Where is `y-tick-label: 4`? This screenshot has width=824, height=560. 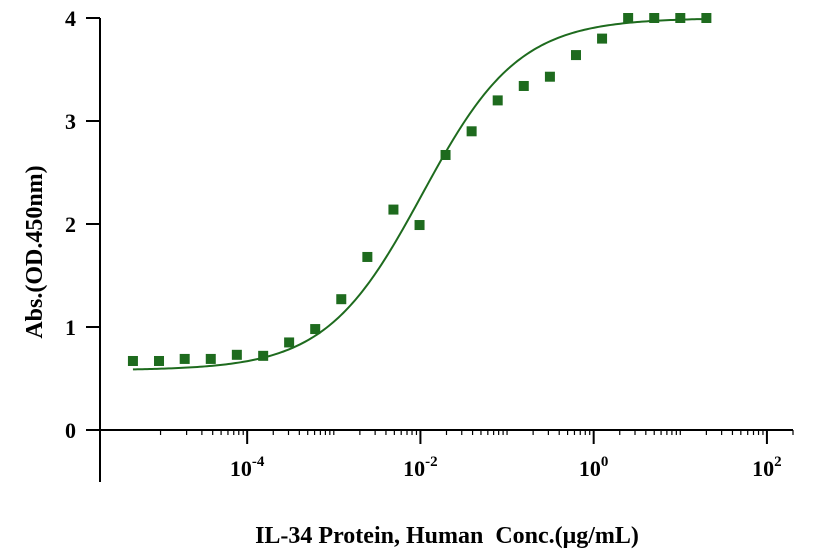 y-tick-label: 4 is located at coordinates (70, 18).